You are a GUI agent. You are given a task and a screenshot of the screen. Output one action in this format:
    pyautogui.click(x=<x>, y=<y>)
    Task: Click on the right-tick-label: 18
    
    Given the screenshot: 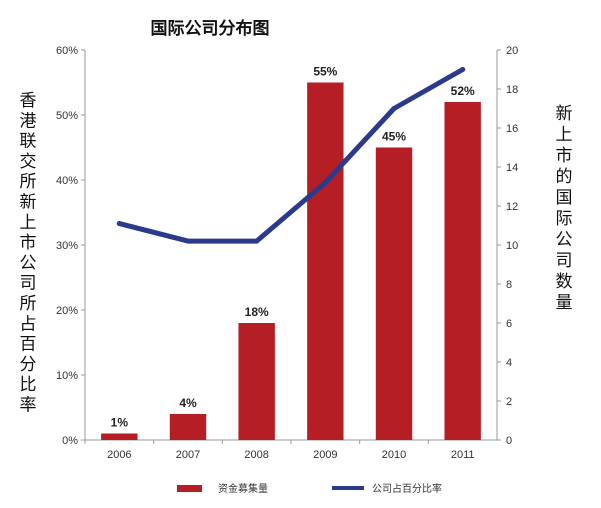 What is the action you would take?
    pyautogui.click(x=512, y=90)
    